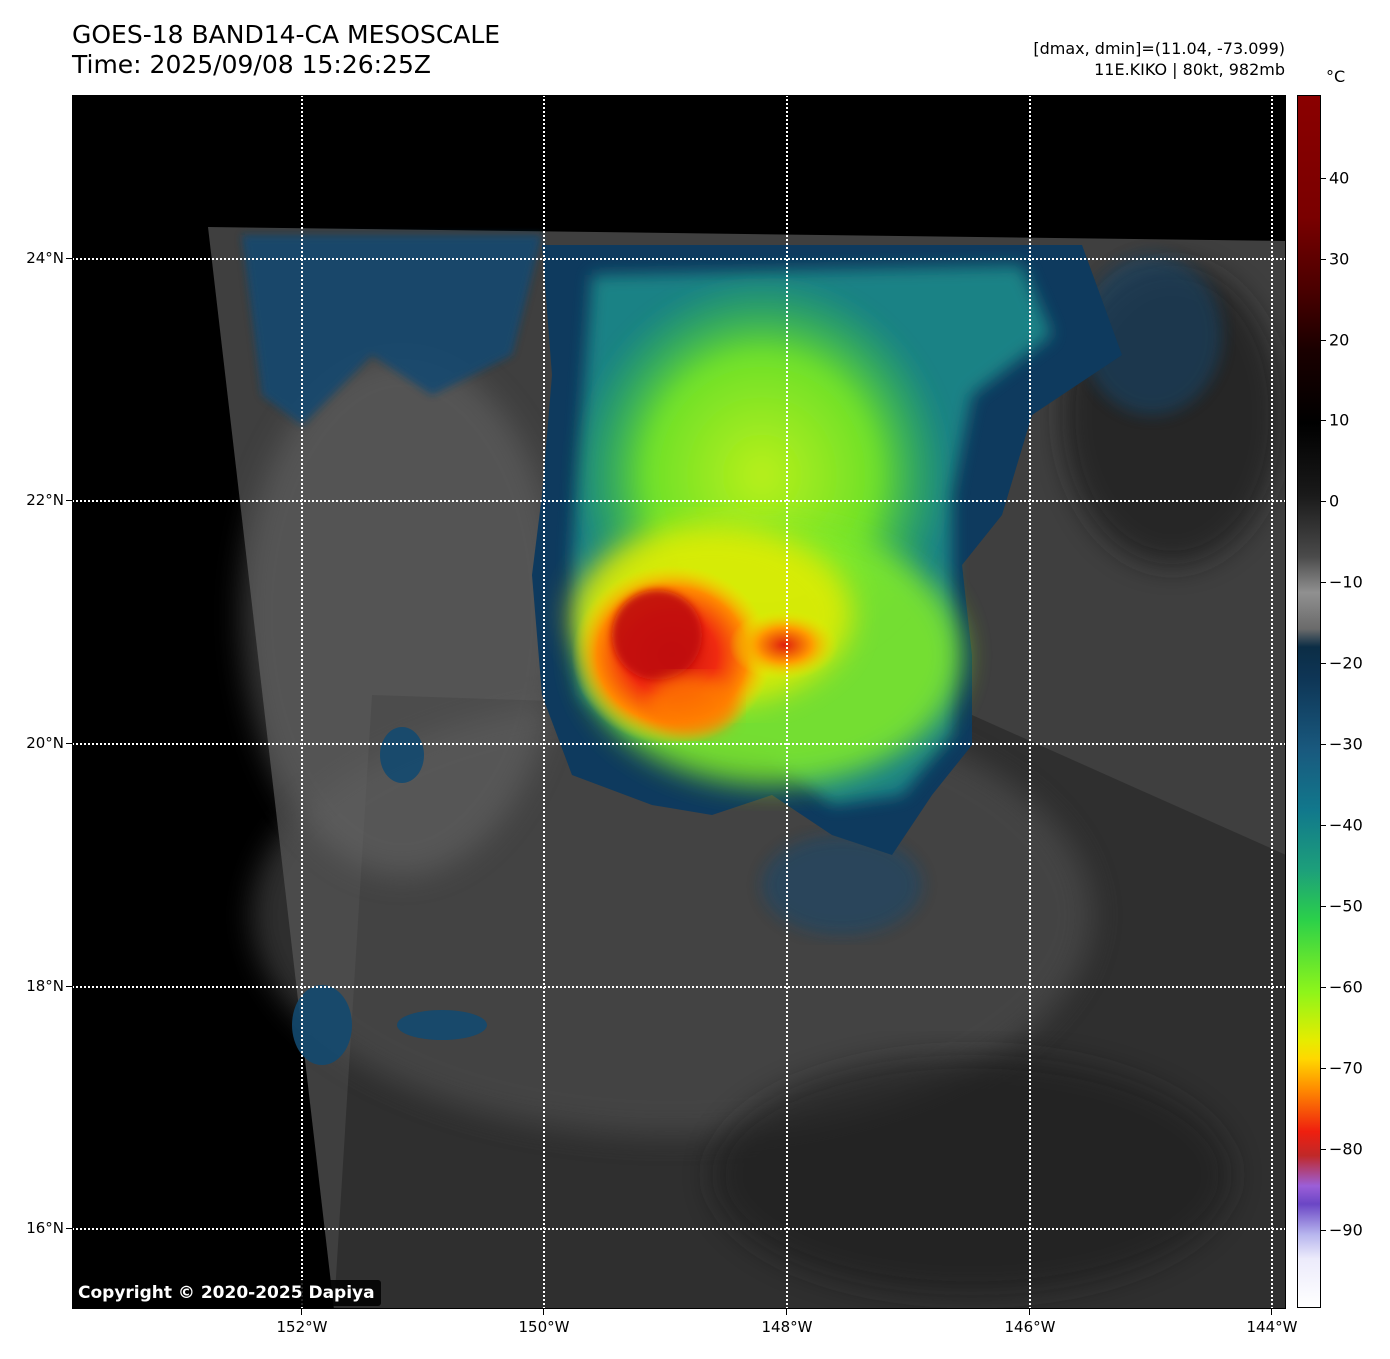  I want to click on colorbar-label-minus40: −40, so click(1346, 825).